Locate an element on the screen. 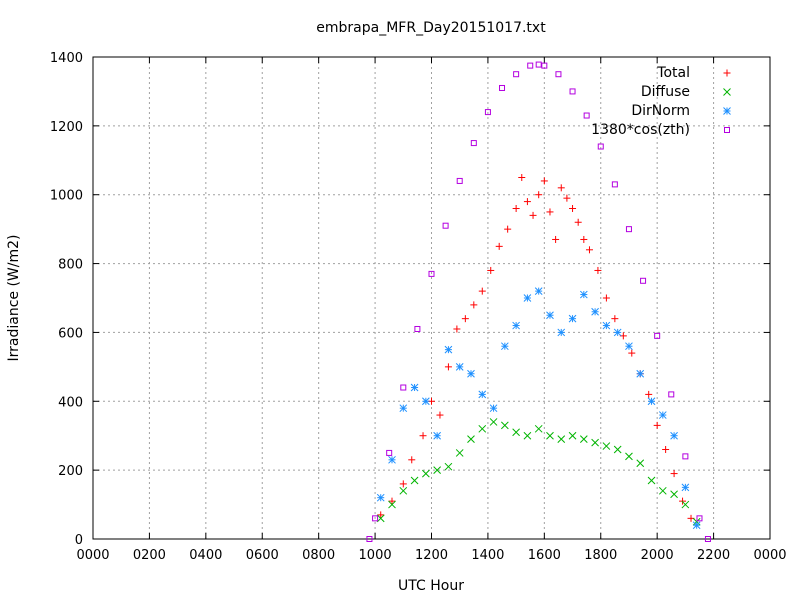 Image resolution: width=800 pixels, height=600 pixels. x-tick-label: 2000 is located at coordinates (657, 555).